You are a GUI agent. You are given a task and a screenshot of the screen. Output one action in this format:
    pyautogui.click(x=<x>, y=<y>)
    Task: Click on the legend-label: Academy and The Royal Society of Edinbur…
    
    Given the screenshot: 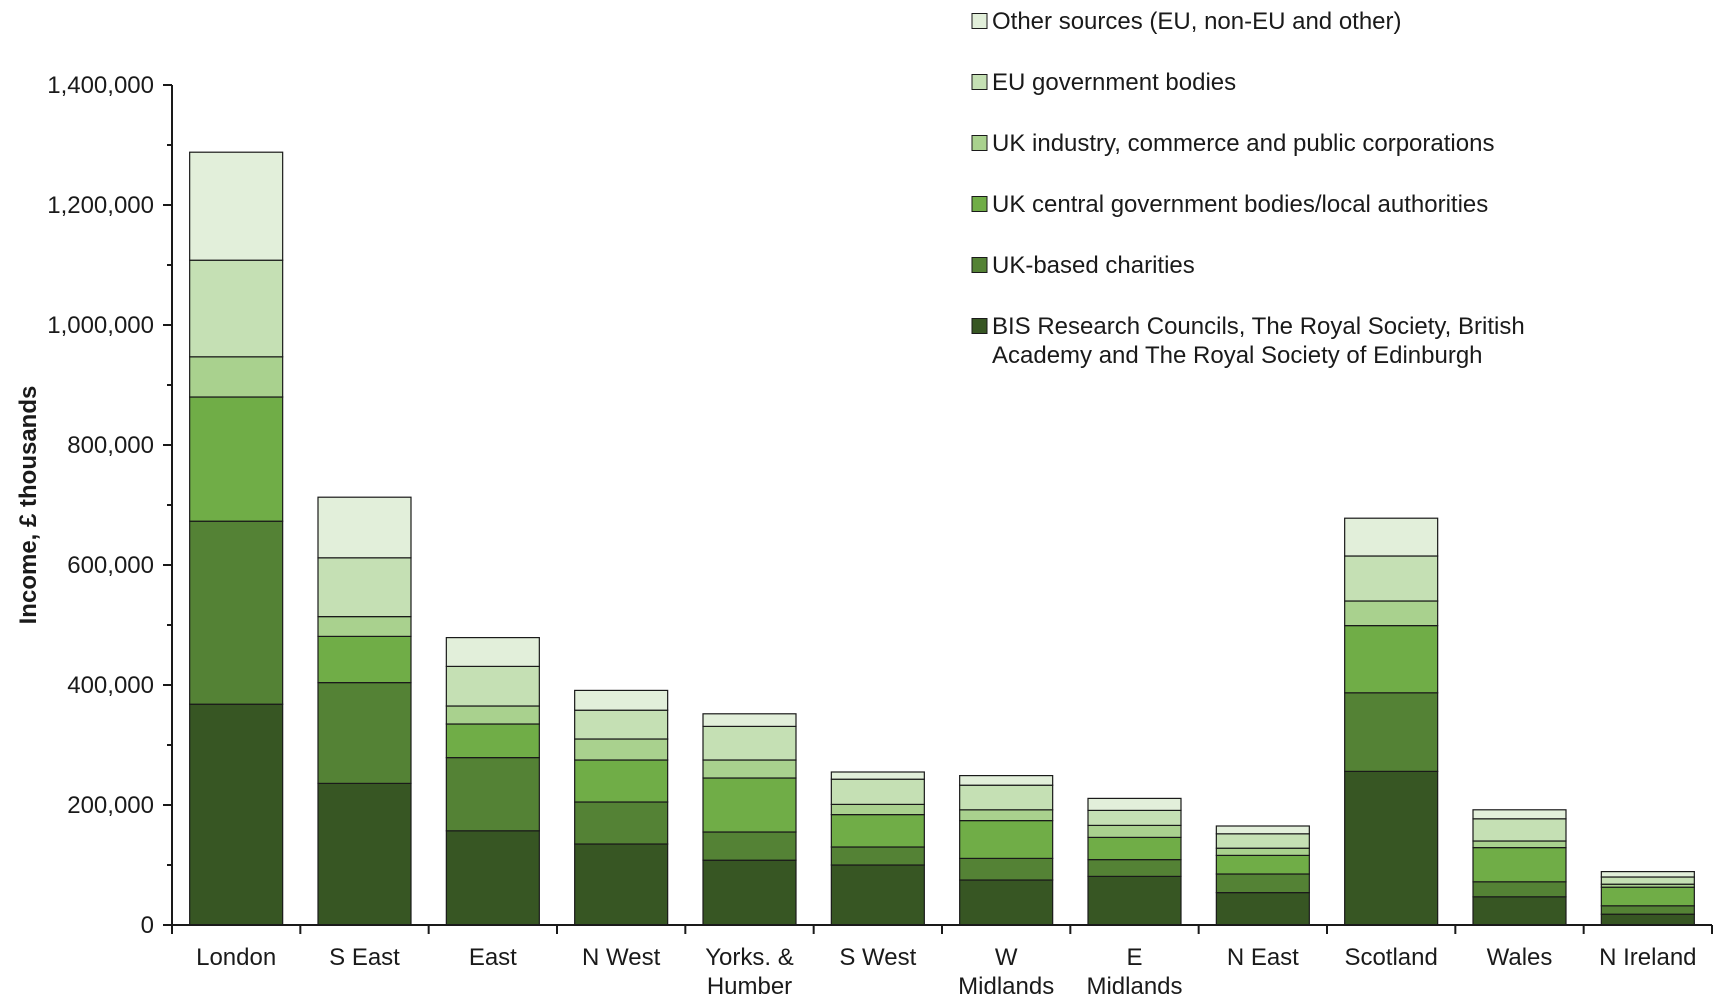 What is the action you would take?
    pyautogui.click(x=1237, y=355)
    